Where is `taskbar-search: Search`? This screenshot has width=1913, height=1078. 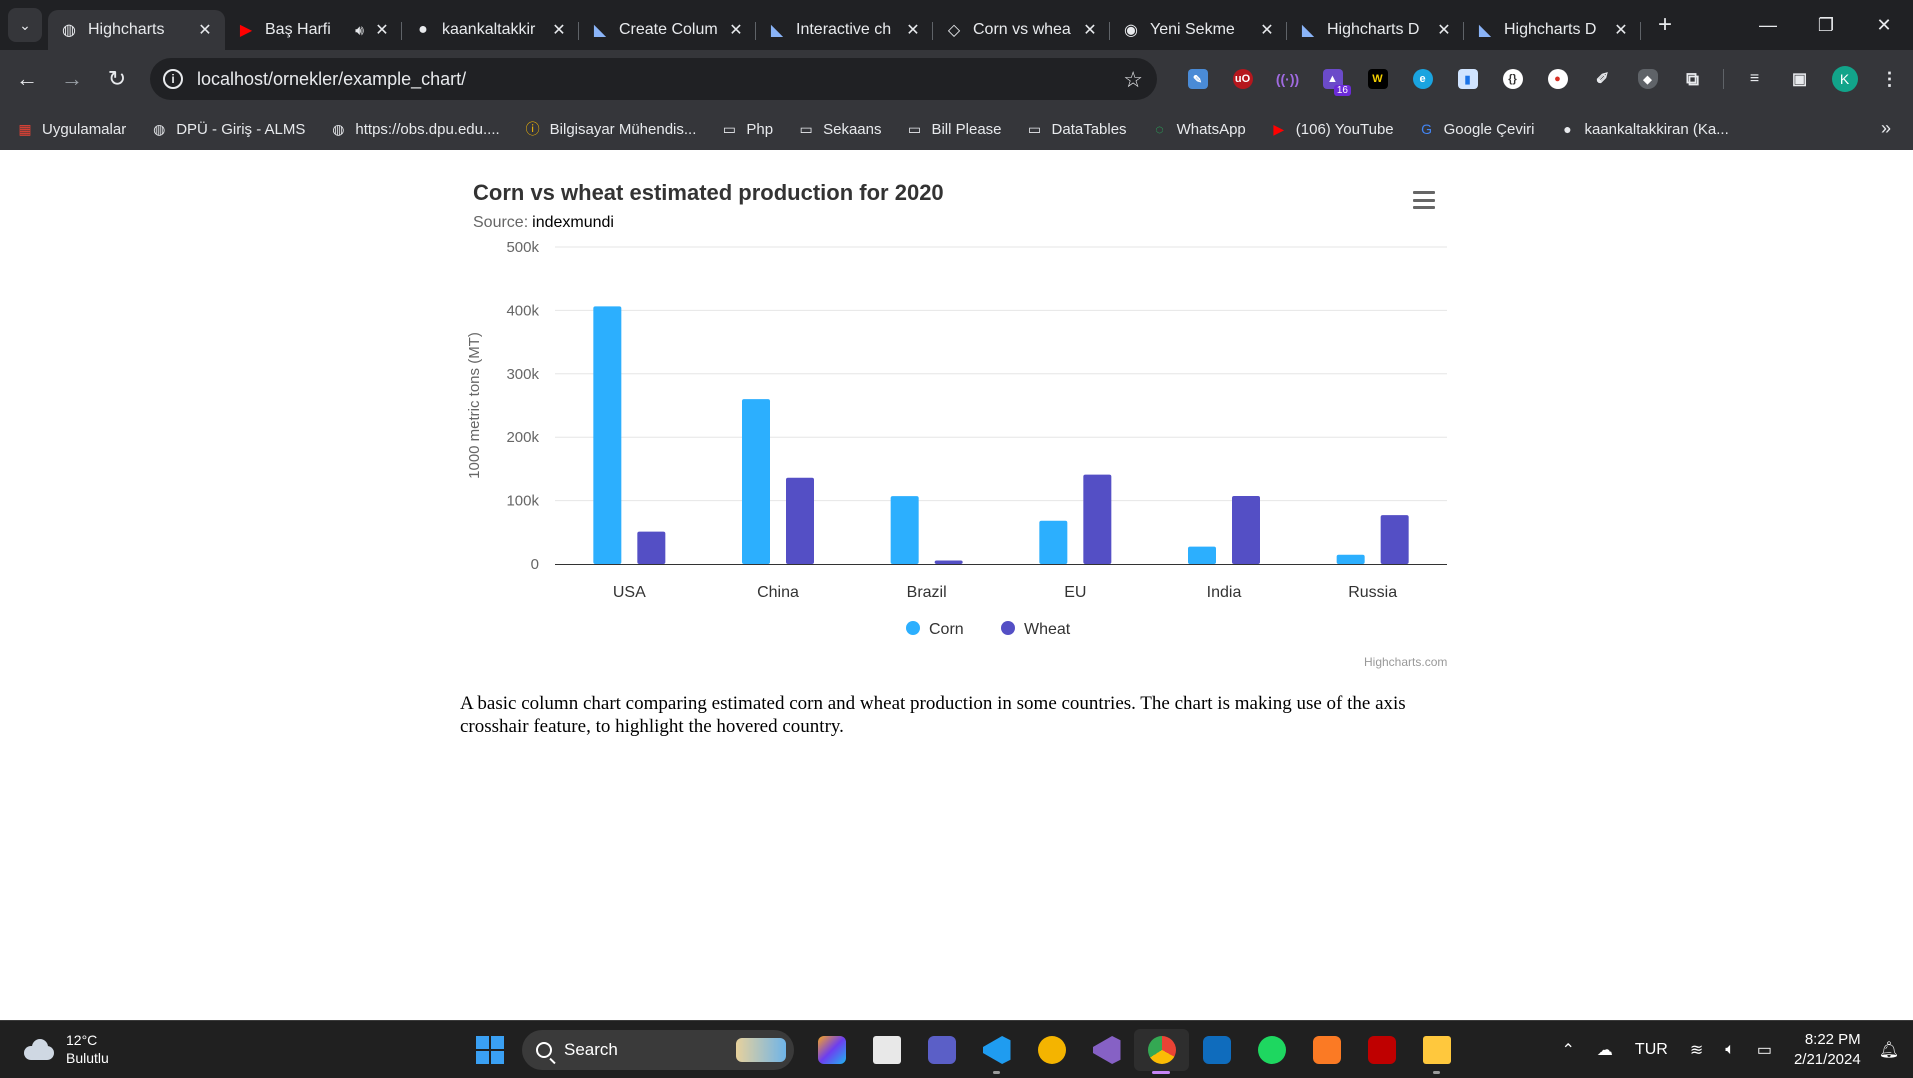
taskbar-search: Search is located at coordinates (658, 1050).